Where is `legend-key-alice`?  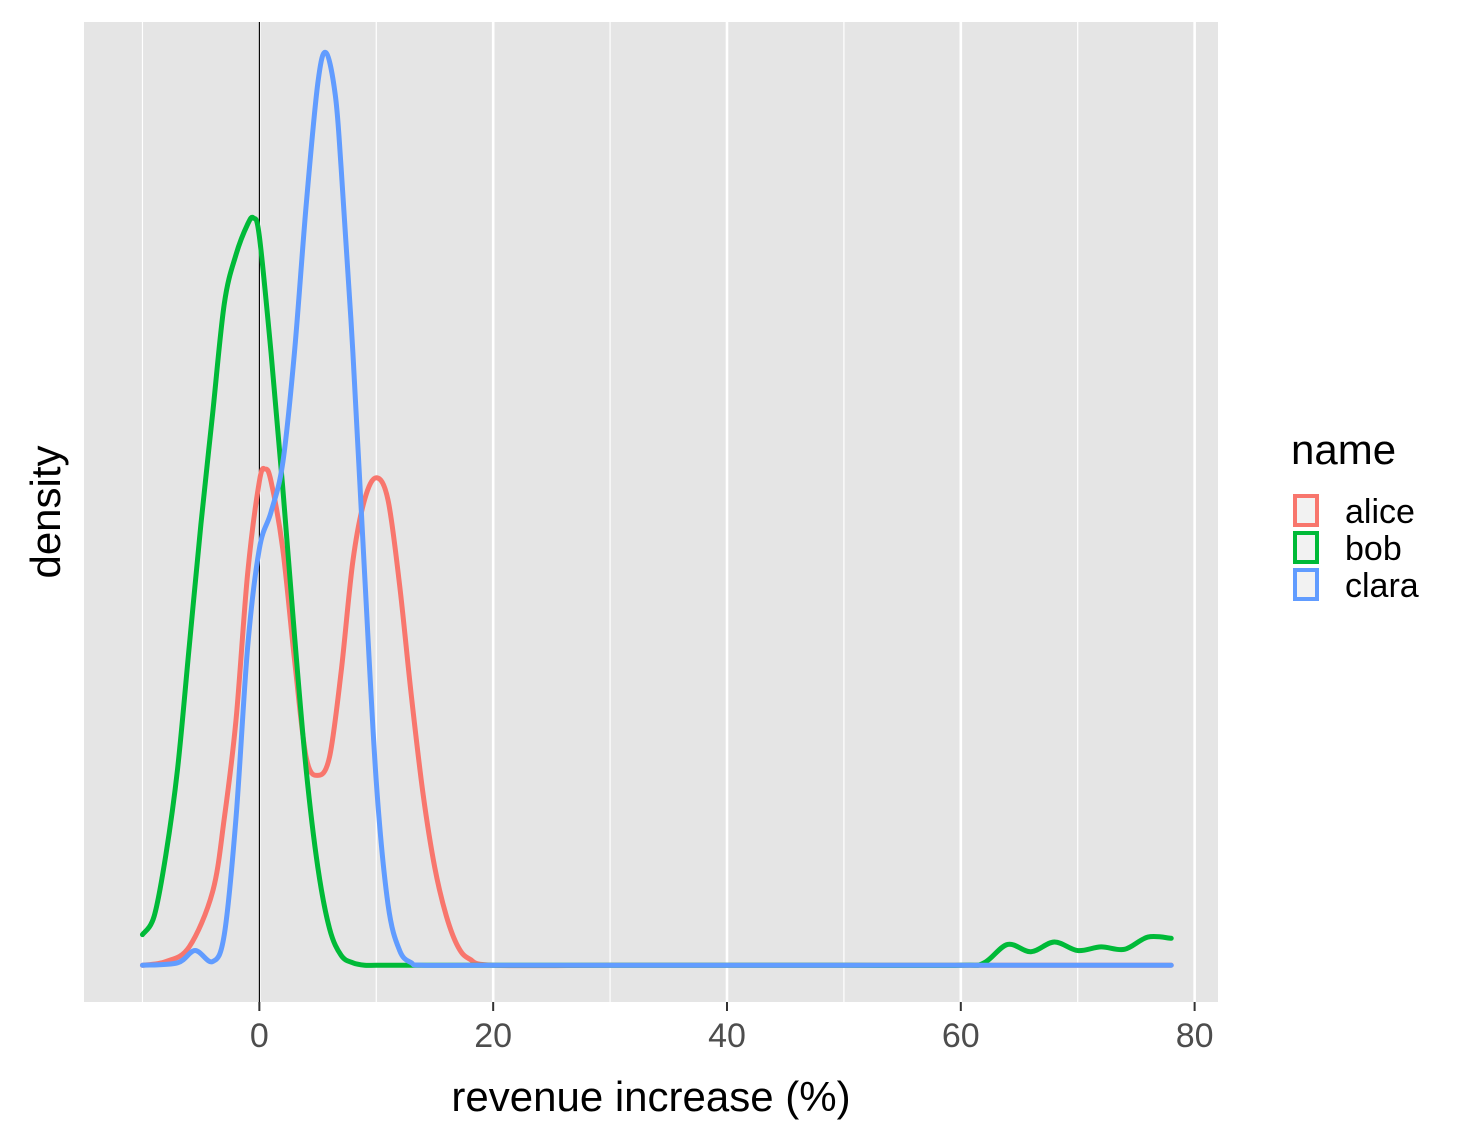
legend-key-alice is located at coordinates (1306, 510).